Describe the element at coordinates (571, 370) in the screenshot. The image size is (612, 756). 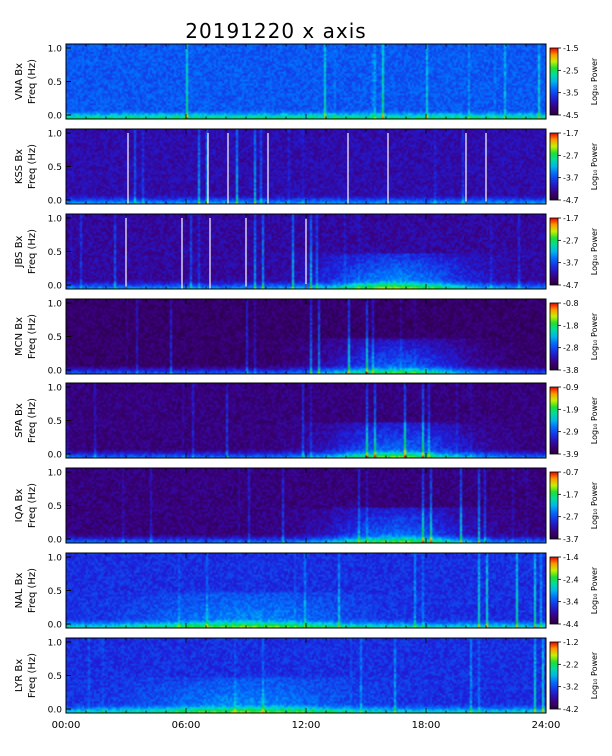
I see `colorbar-tick-label: -3.8` at that location.